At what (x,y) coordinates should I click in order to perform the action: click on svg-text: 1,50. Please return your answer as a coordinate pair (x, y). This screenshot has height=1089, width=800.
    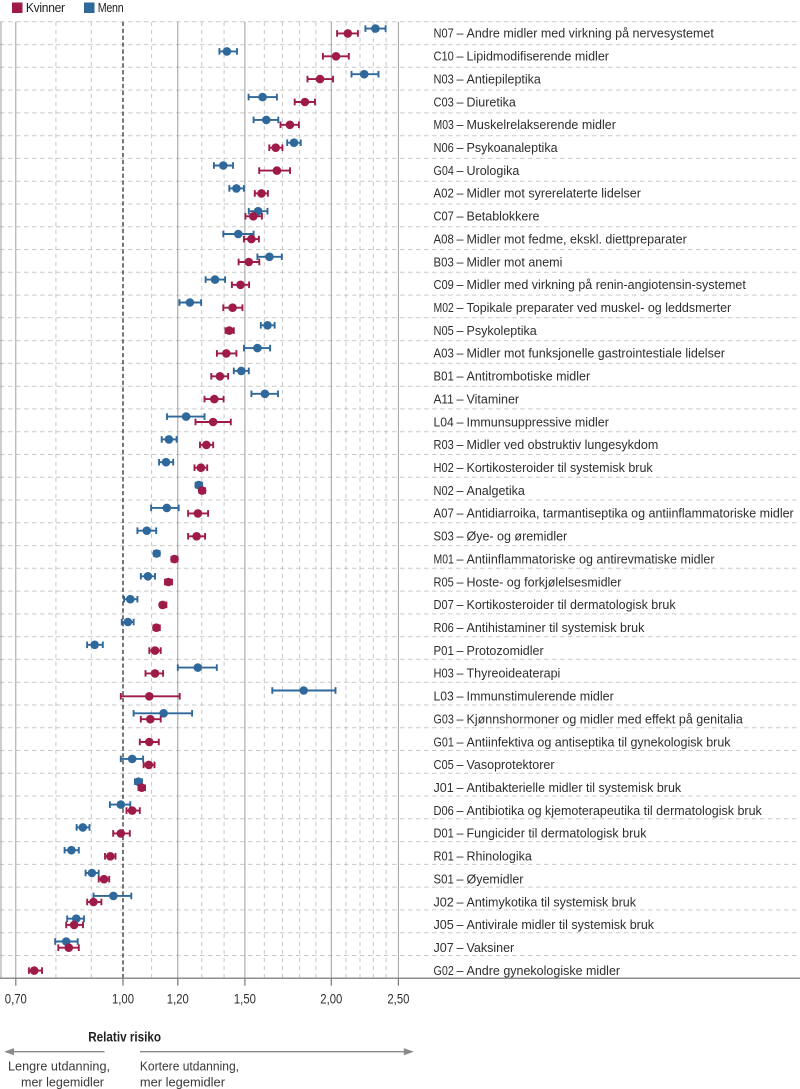
    Looking at the image, I should click on (245, 999).